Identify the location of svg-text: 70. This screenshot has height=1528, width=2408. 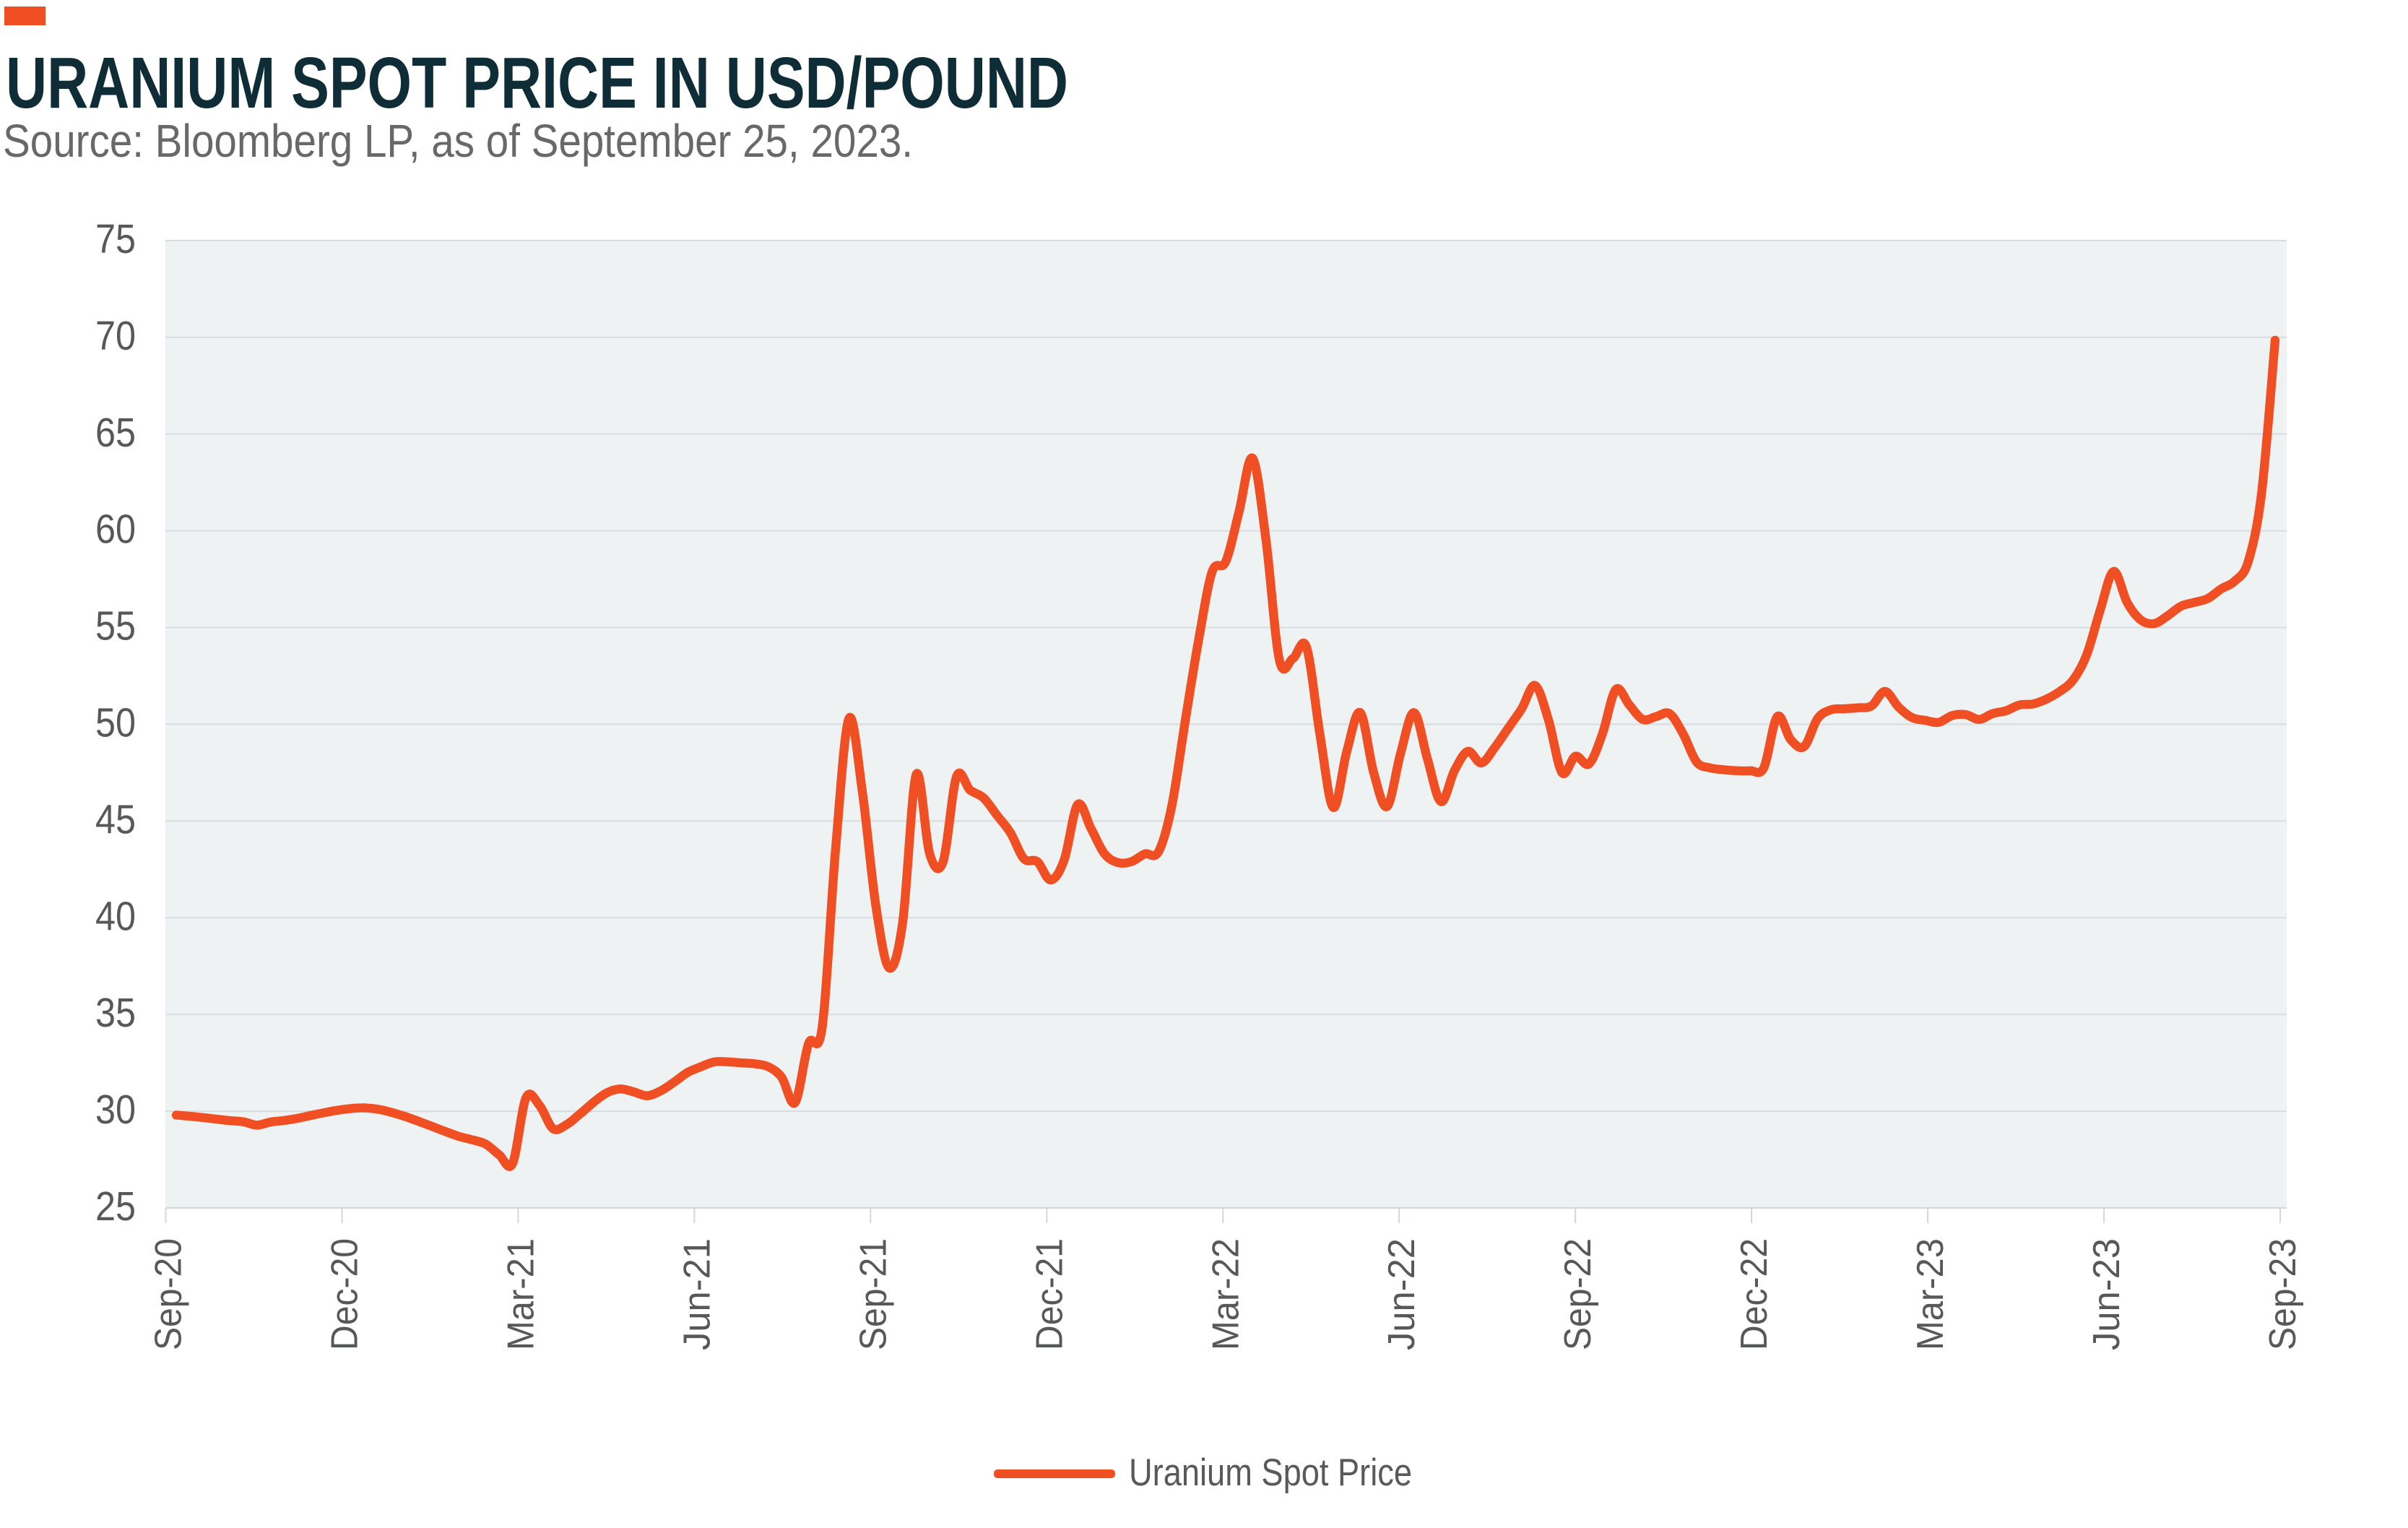
(116, 336).